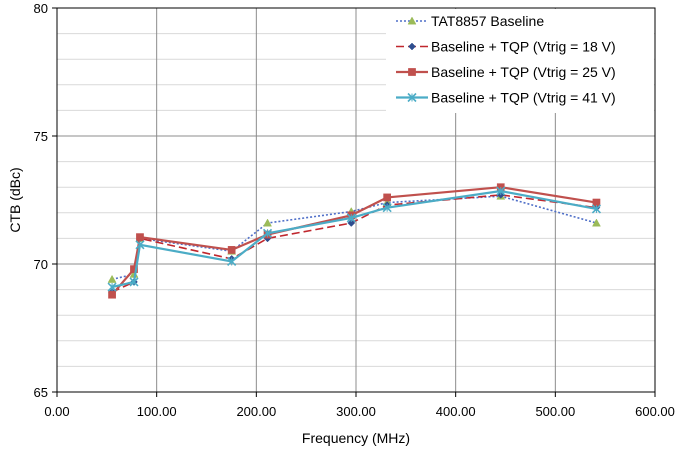 The image size is (676, 452). Describe the element at coordinates (456, 411) in the screenshot. I see `x-tick-label: 400.00` at that location.